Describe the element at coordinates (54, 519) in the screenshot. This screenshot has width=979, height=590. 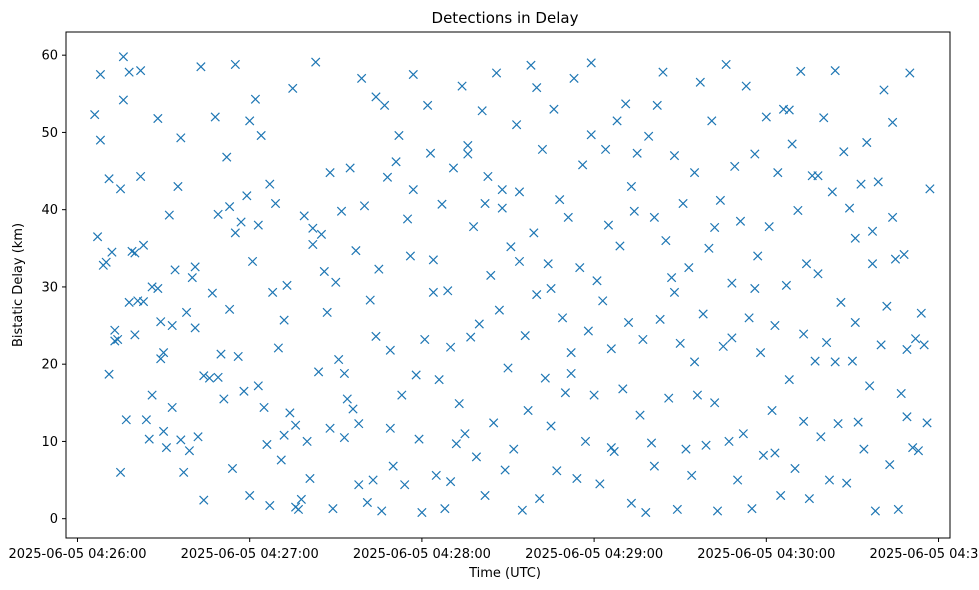
I see `y-tick-label: 0` at that location.